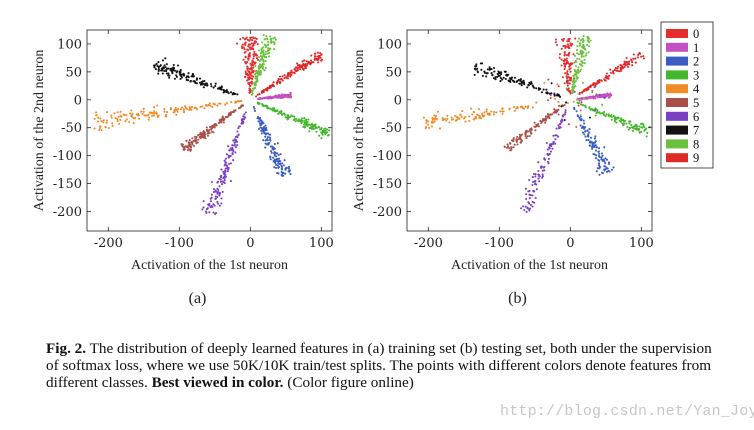  What do you see at coordinates (67, 156) in the screenshot?
I see `y-tick-label: -100` at bounding box center [67, 156].